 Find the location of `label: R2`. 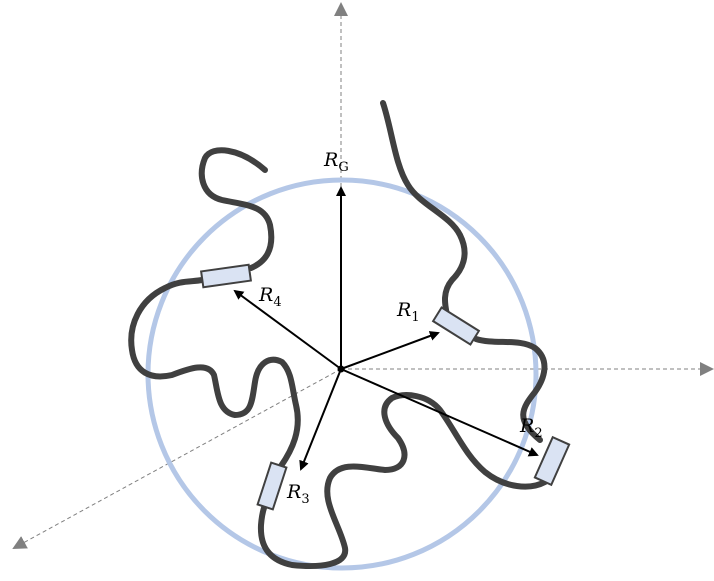

label: R2 is located at coordinates (531, 428).